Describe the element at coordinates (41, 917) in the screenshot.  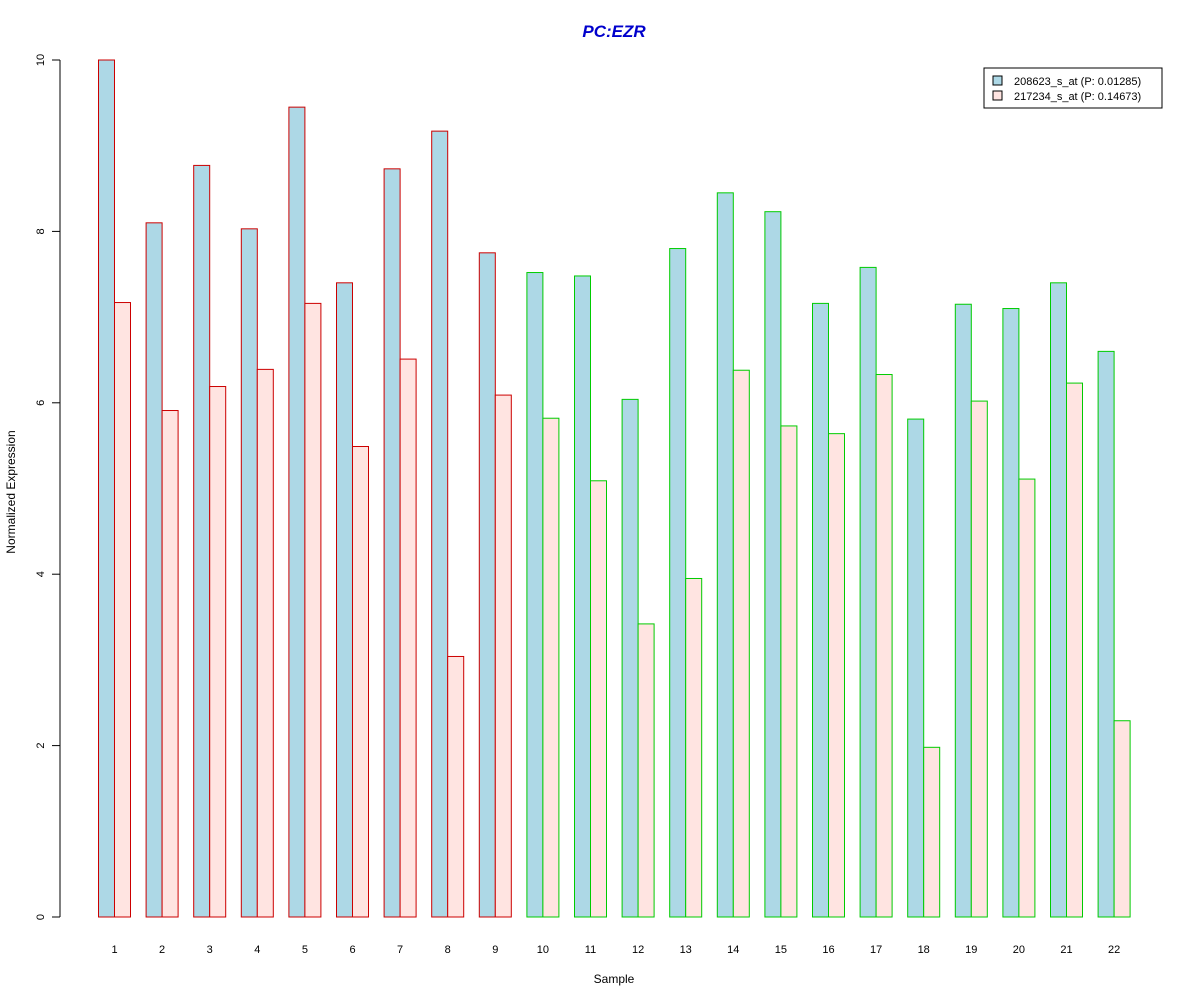
I see `y-tick-label: 0` at that location.